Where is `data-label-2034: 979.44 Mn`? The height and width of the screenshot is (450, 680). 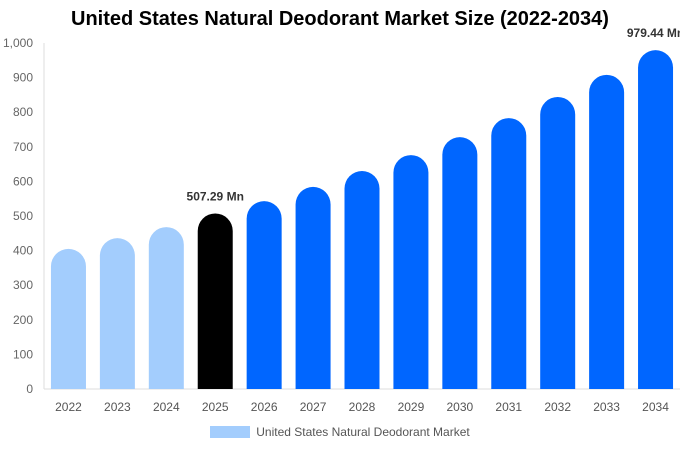 data-label-2034: 979.44 Mn is located at coordinates (653, 33).